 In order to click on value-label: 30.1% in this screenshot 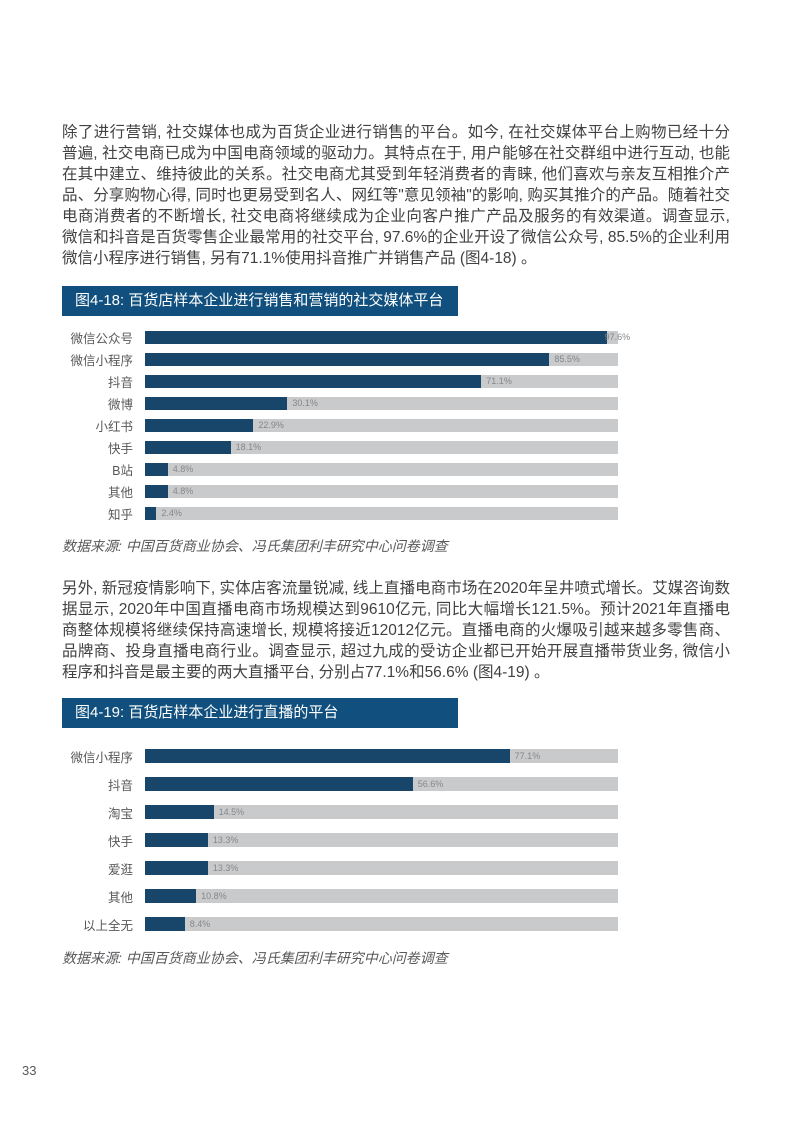, I will do `click(305, 403)`.